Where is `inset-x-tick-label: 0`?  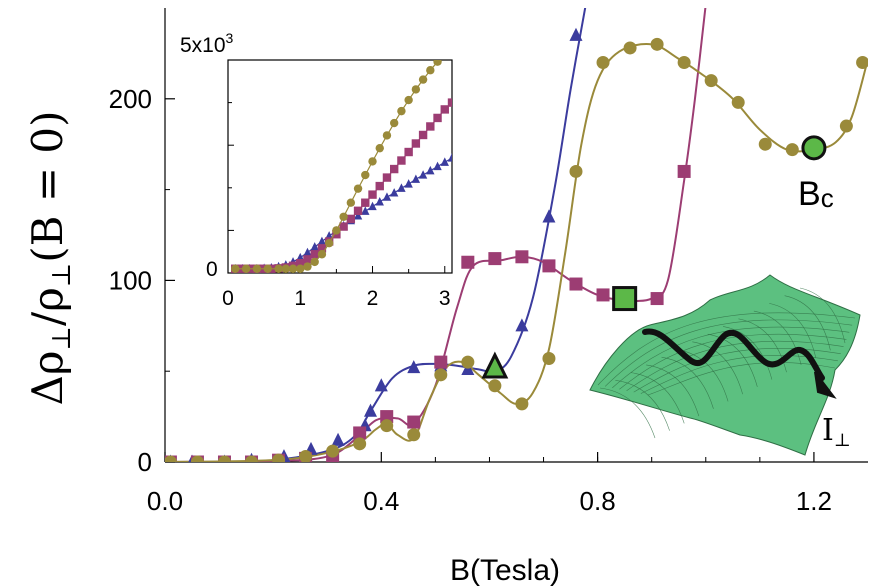 inset-x-tick-label: 0 is located at coordinates (228, 298).